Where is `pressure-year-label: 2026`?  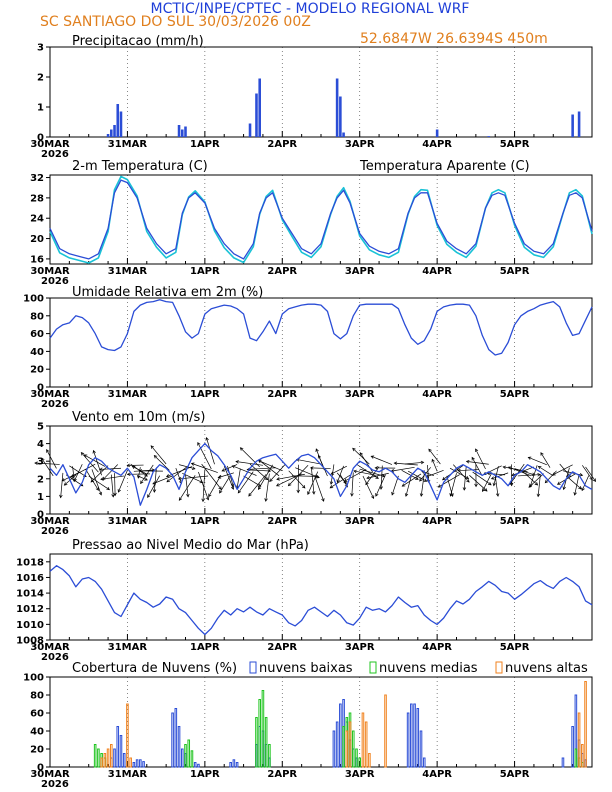
pressure-year-label: 2026 is located at coordinates (55, 657).